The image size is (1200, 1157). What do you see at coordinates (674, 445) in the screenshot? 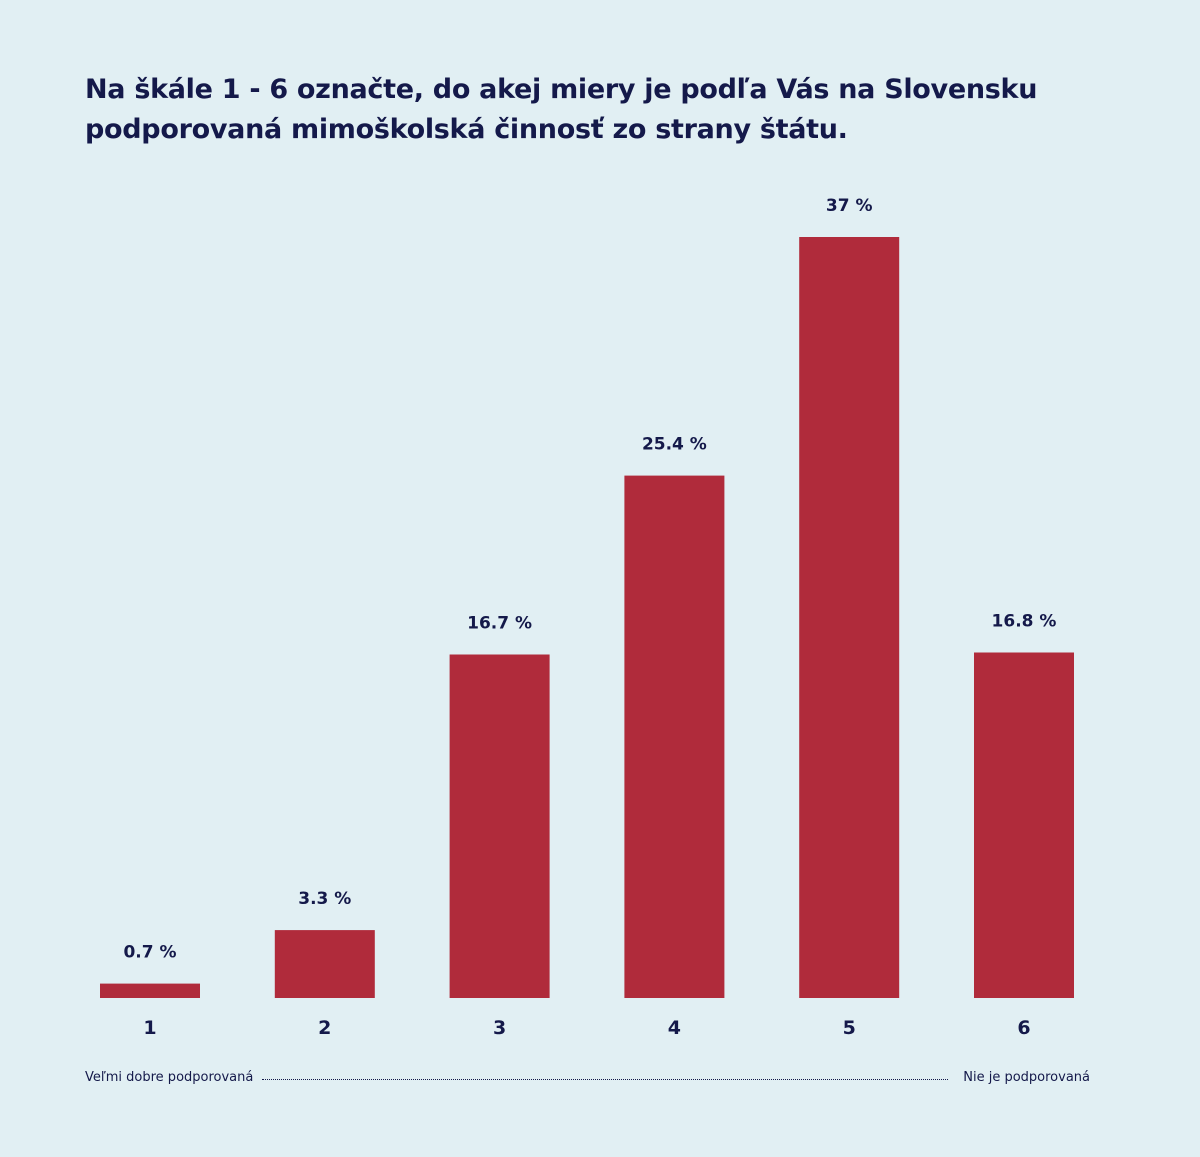
I see `value-label-4: 25.4 %` at bounding box center [674, 445].